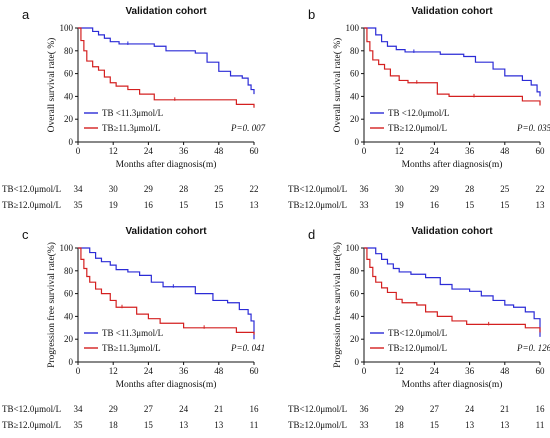 Image resolution: width=550 pixels, height=438 pixels. I want to click on risk-count: 21, so click(504, 409).